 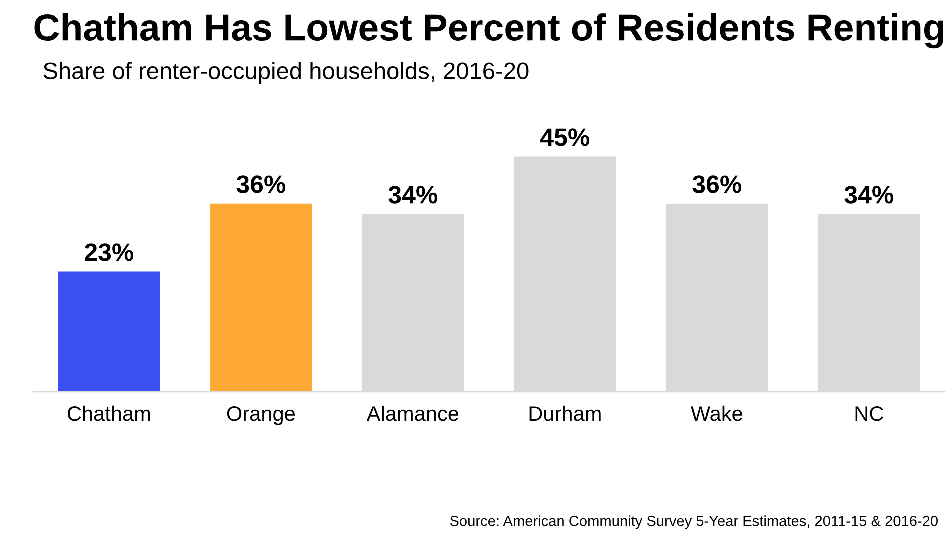 What do you see at coordinates (109, 253) in the screenshot?
I see `data-label: 23%` at bounding box center [109, 253].